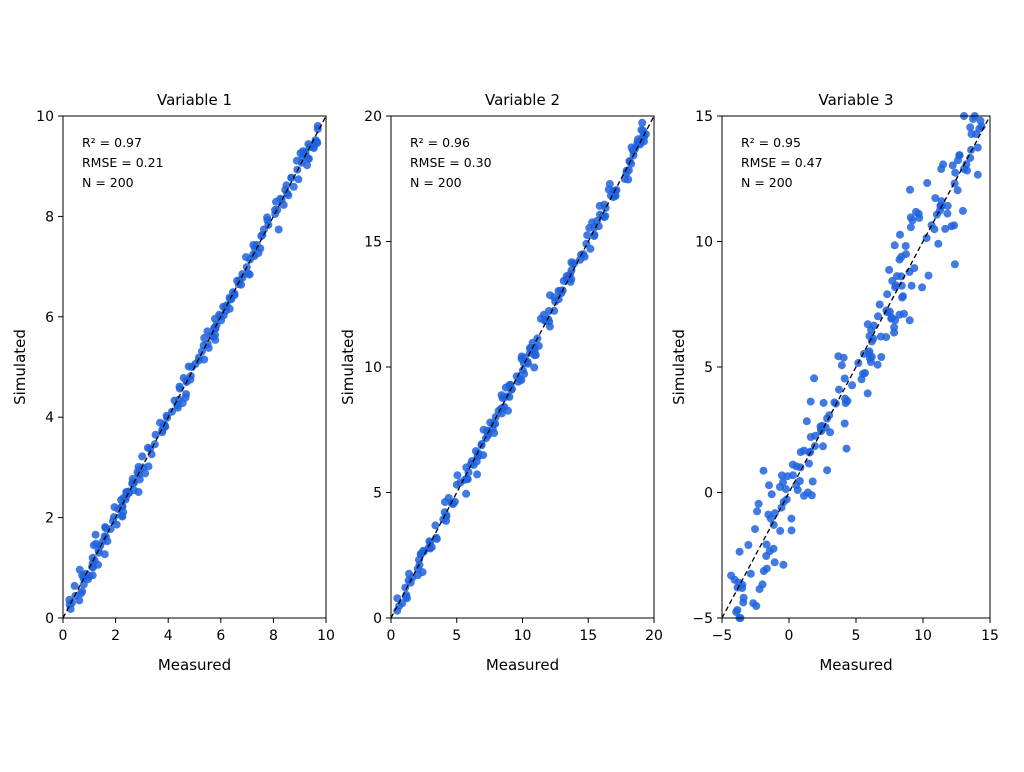  Describe the element at coordinates (523, 636) in the screenshot. I see `x-tick-label: 10` at that location.